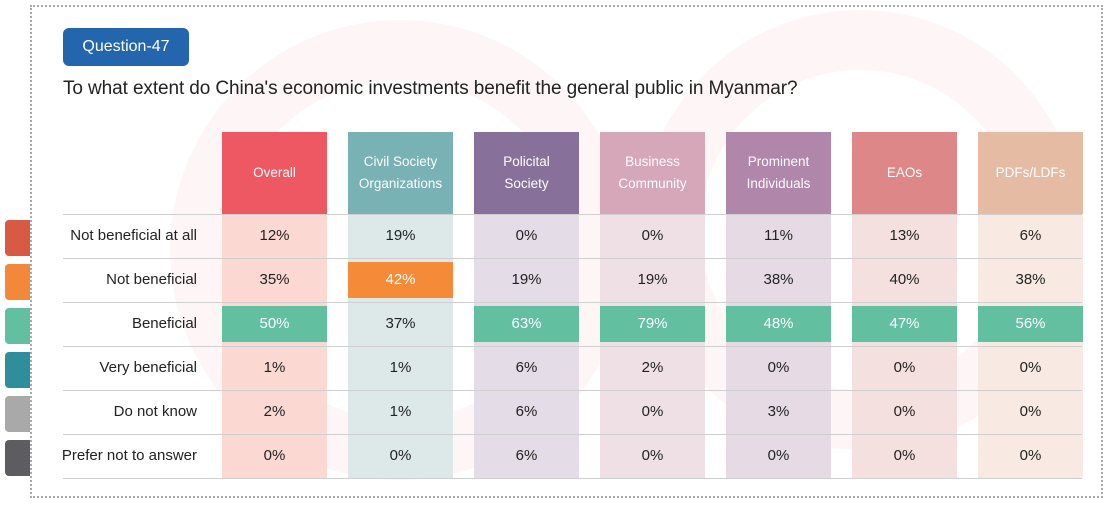 Image resolution: width=1110 pixels, height=505 pixels. What do you see at coordinates (778, 411) in the screenshot?
I see `table-cell: 3%` at bounding box center [778, 411].